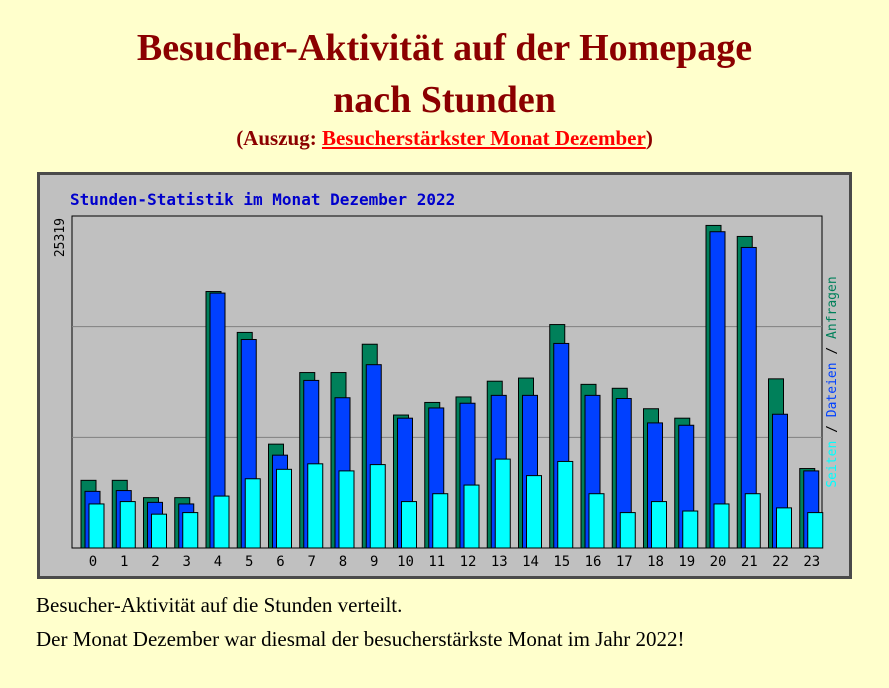  I want to click on chart-title: Stunden-Statistik im Monat Dezember 2022, so click(262, 199).